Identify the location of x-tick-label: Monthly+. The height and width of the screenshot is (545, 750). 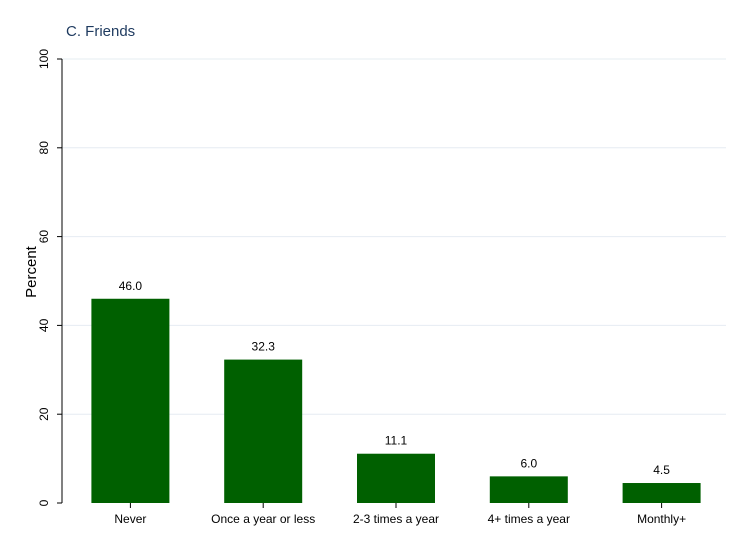
(661, 519).